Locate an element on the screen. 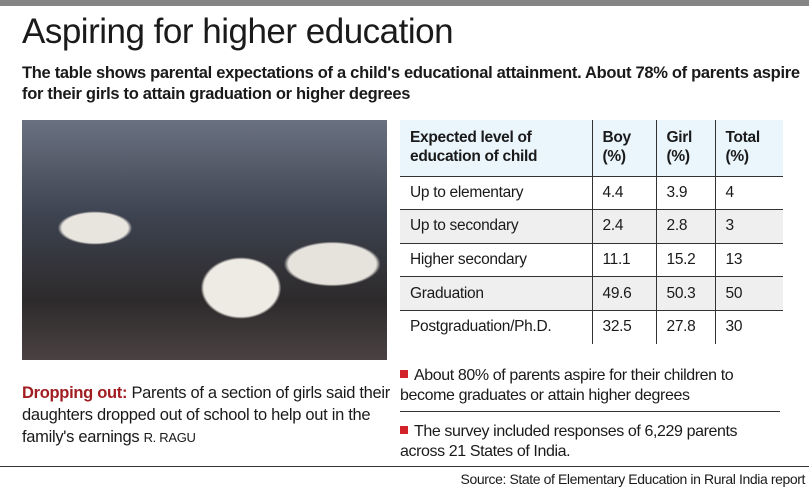 This screenshot has height=487, width=809. table-row: Postgraduation/Ph.D. 32.5 27.8 30 is located at coordinates (591, 326).